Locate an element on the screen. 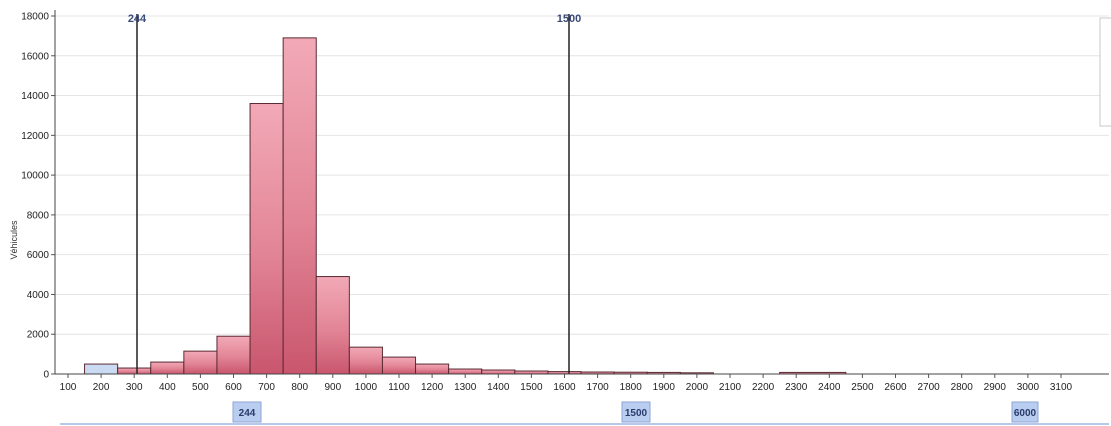 This screenshot has height=426, width=1111. y-tick-label: 10000 is located at coordinates (35, 176).